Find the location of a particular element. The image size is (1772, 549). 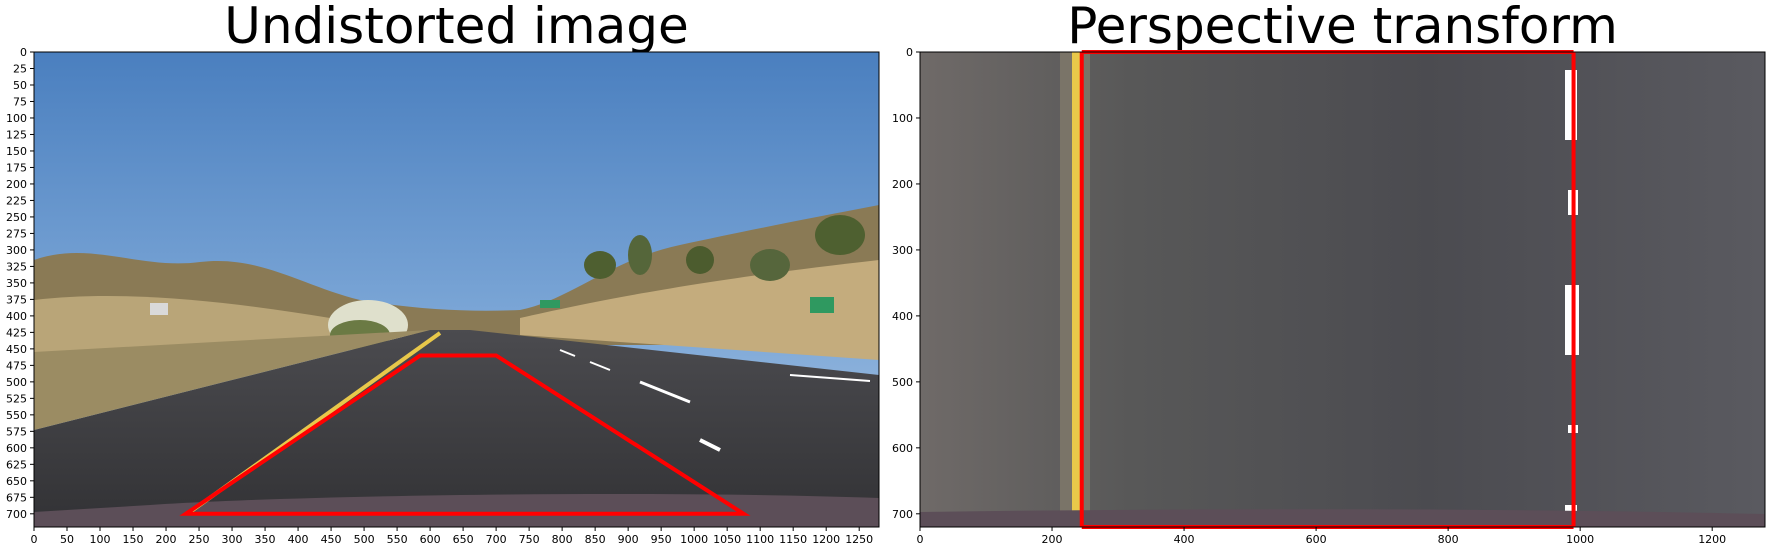

left-x-tick-label: 1200 is located at coordinates (826, 539).